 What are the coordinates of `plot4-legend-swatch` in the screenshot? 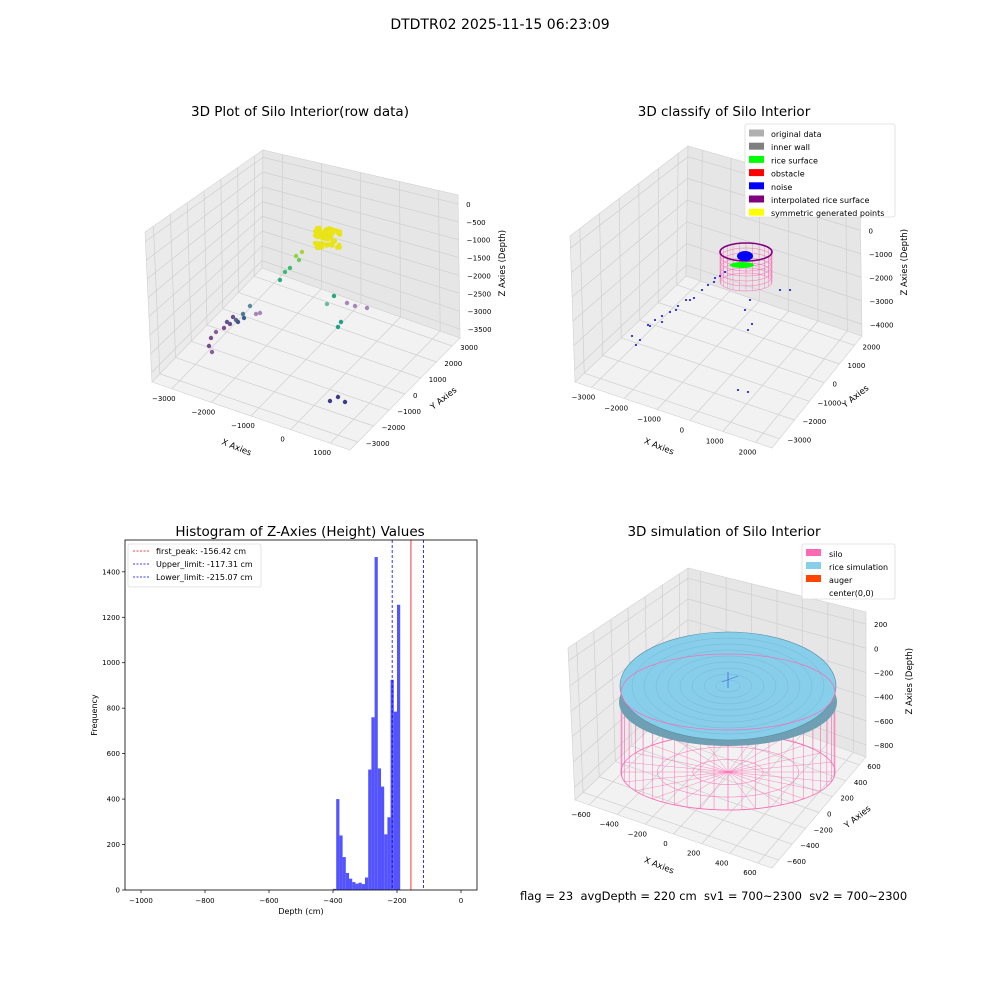 It's located at (813, 565).